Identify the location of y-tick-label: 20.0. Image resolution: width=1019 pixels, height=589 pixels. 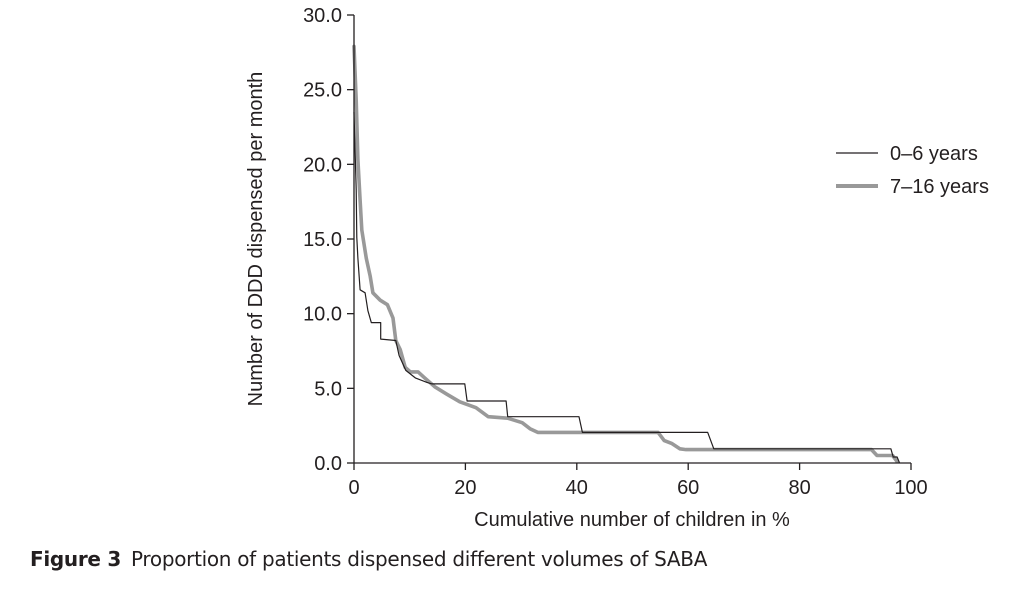
(322, 165).